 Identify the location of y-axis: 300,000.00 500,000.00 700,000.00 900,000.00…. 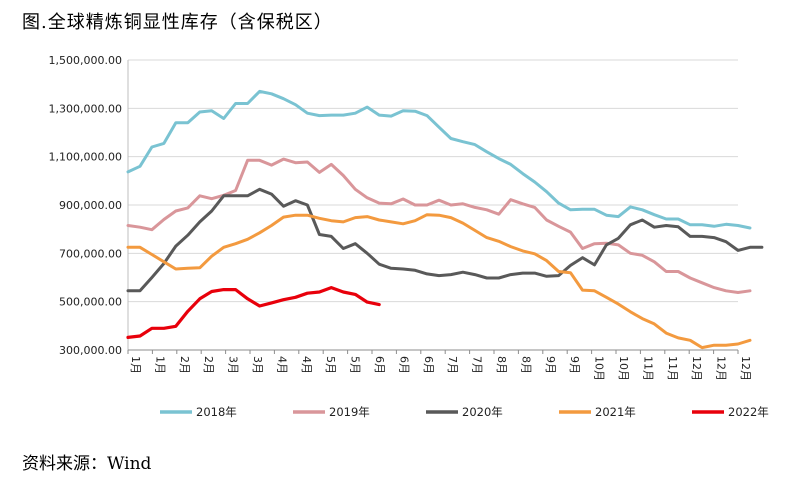
(85, 205).